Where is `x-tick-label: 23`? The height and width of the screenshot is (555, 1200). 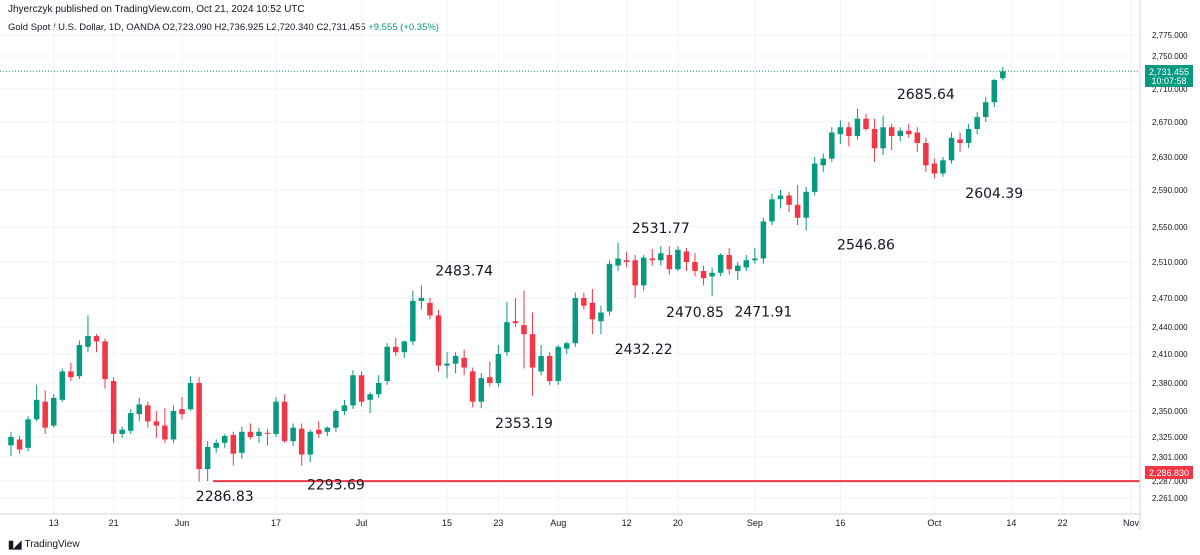 x-tick-label: 23 is located at coordinates (498, 523).